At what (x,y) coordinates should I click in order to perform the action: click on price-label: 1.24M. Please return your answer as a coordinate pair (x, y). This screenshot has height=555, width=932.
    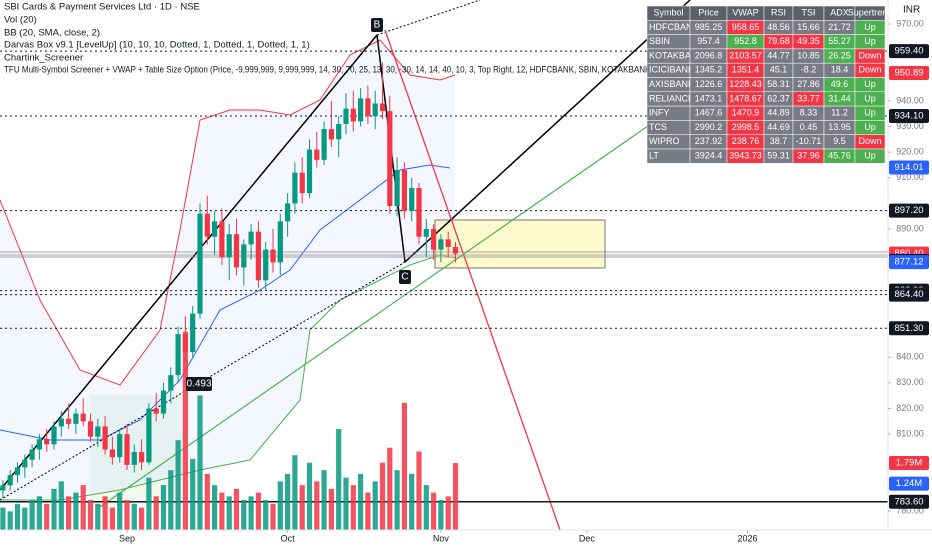
    Looking at the image, I should click on (909, 483).